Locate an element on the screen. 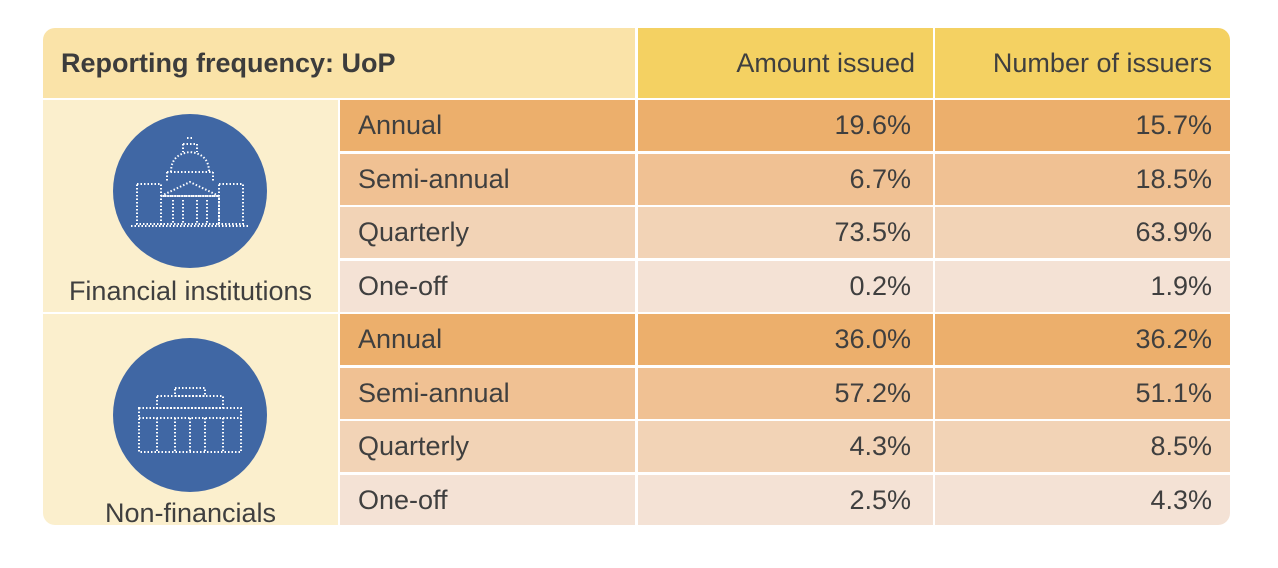 This screenshot has width=1278, height=568. amount-issued-cell: 4.3% is located at coordinates (785, 446).